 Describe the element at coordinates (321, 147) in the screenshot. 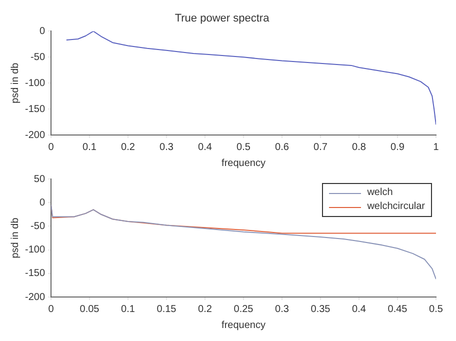

I see `x-tick-label: 0.7` at that location.